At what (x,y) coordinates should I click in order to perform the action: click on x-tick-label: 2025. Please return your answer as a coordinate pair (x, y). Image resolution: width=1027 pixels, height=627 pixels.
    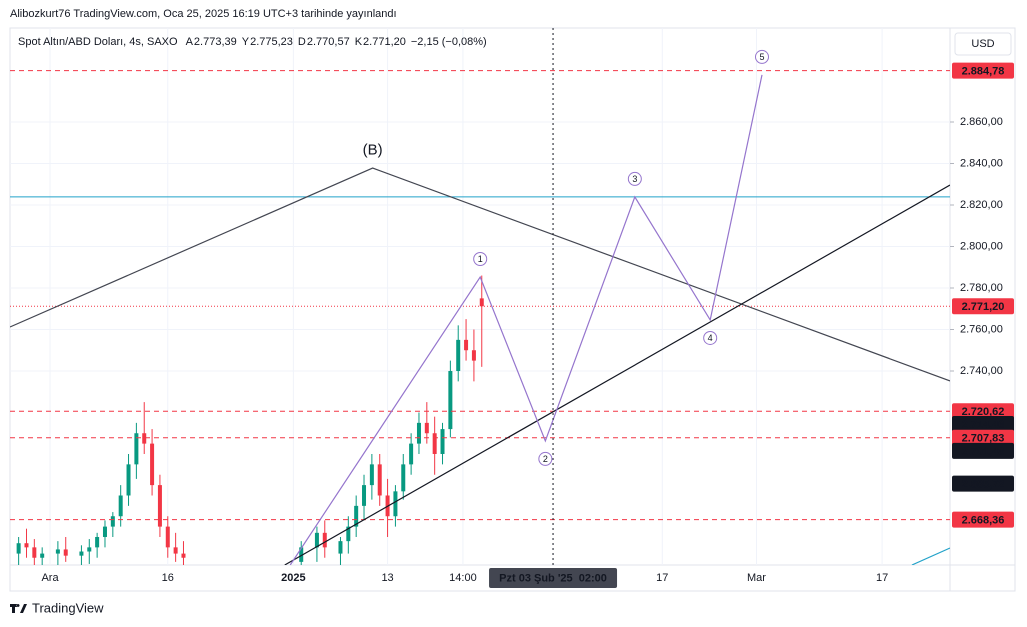
    Looking at the image, I should click on (293, 578).